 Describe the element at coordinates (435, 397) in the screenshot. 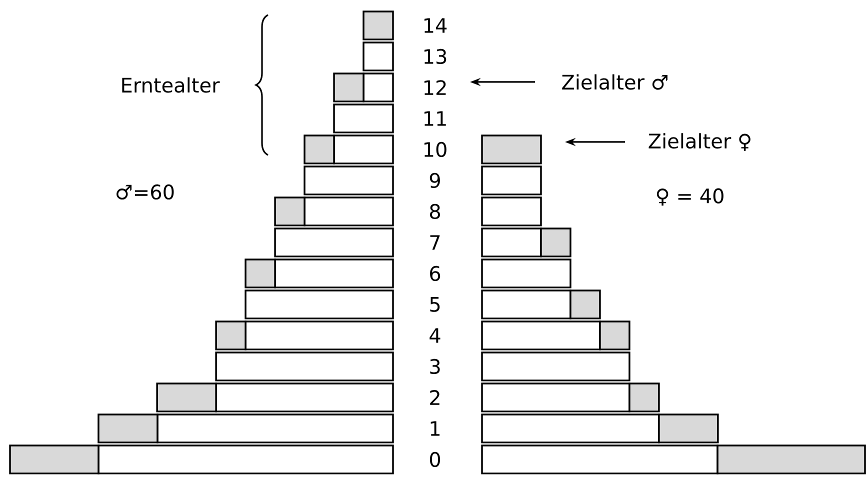

I see `y-tick-label: 2` at that location.